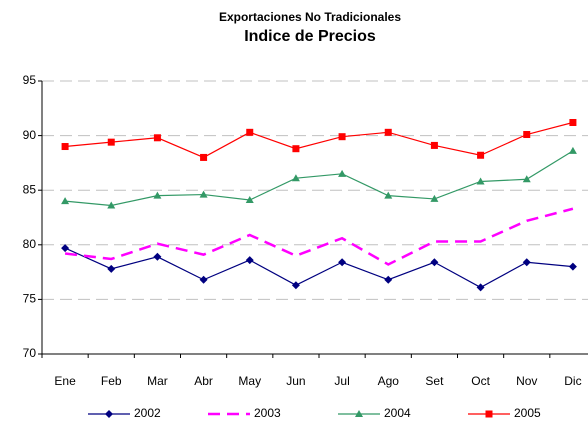 The image size is (588, 423). I want to click on x-tick-label: Oct, so click(480, 381).